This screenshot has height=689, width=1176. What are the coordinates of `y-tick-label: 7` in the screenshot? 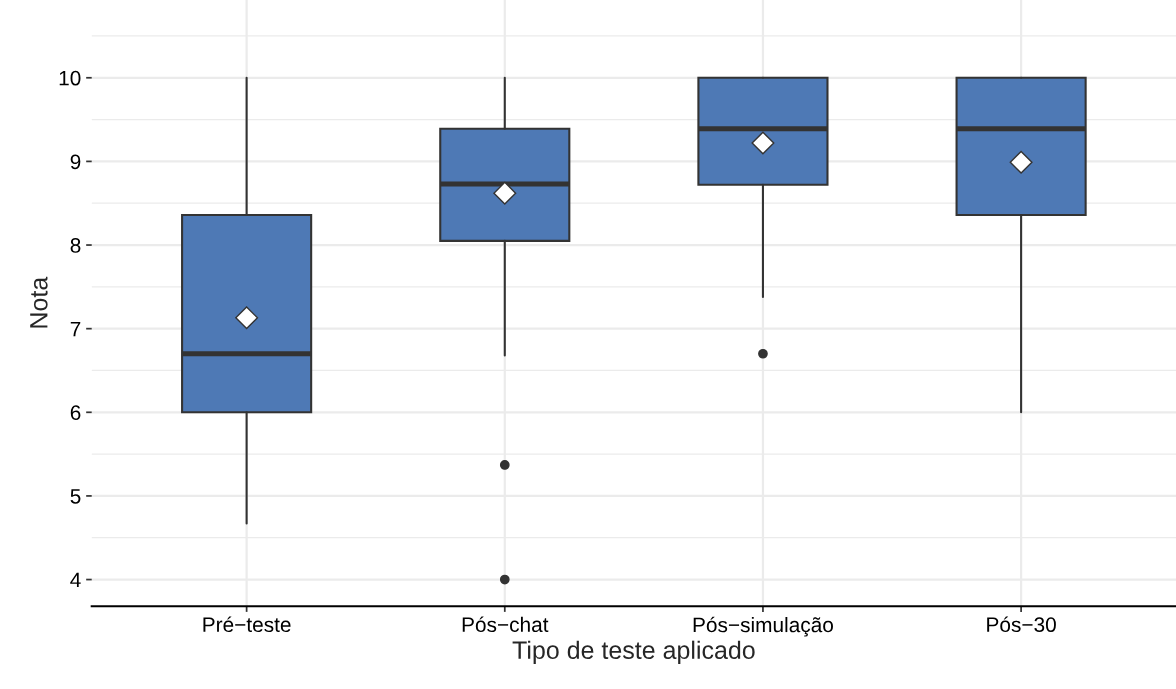 It's located at (75, 329).